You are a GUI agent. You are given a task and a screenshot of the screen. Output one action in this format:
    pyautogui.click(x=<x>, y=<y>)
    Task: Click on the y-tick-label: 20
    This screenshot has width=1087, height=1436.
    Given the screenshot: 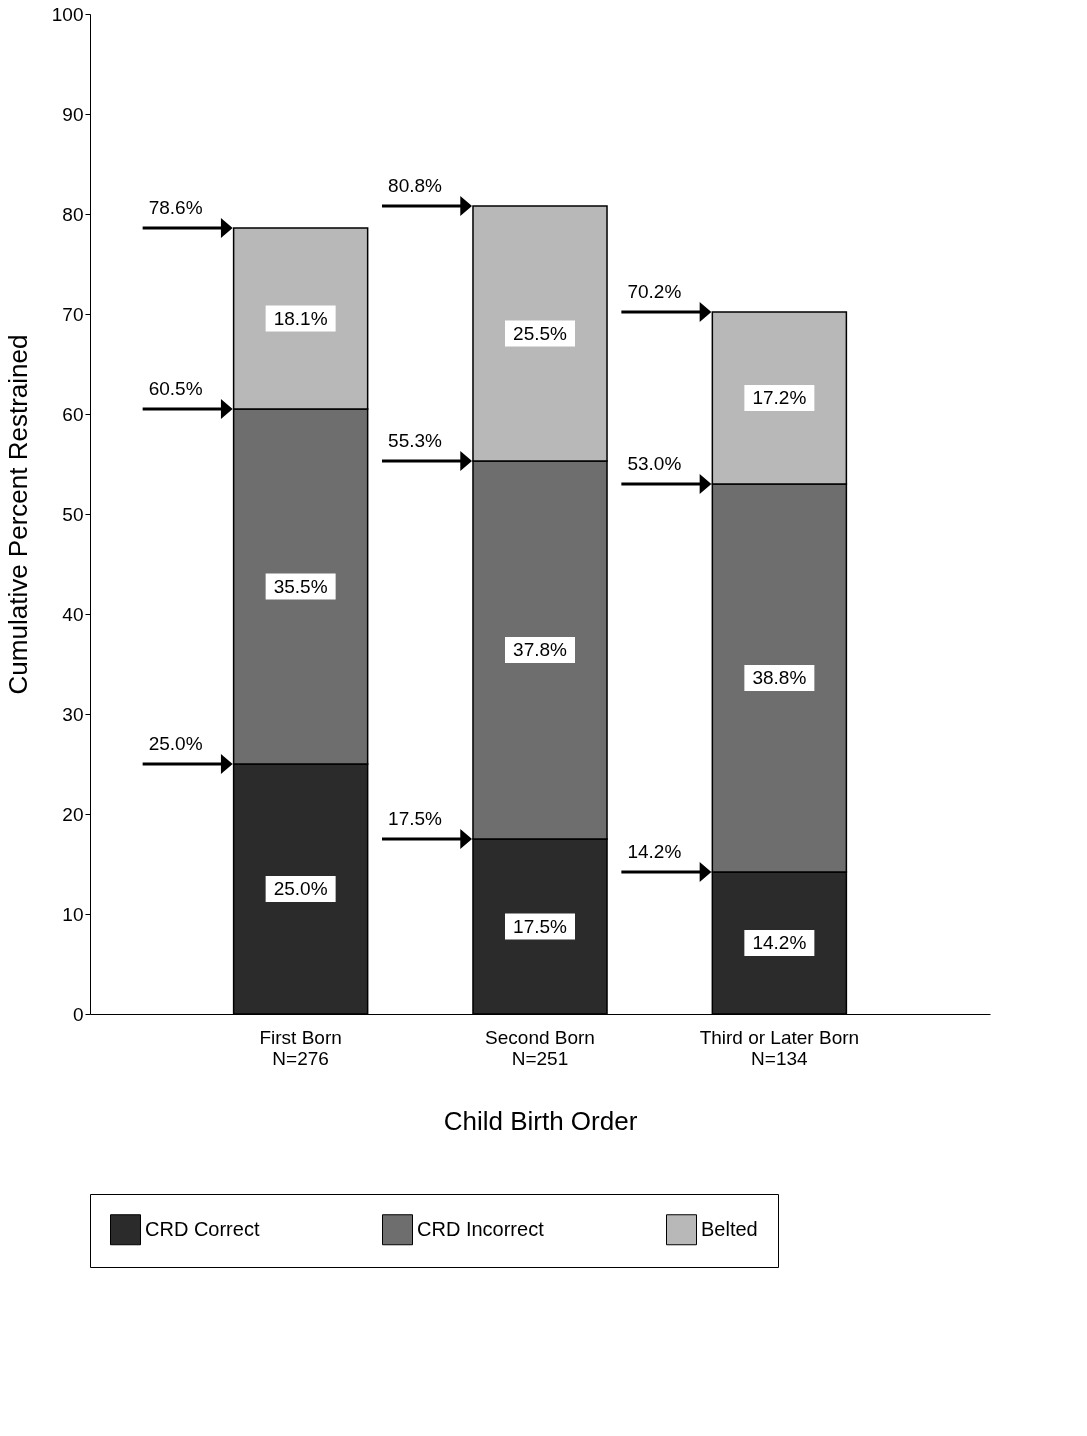 What is the action you would take?
    pyautogui.click(x=73, y=814)
    